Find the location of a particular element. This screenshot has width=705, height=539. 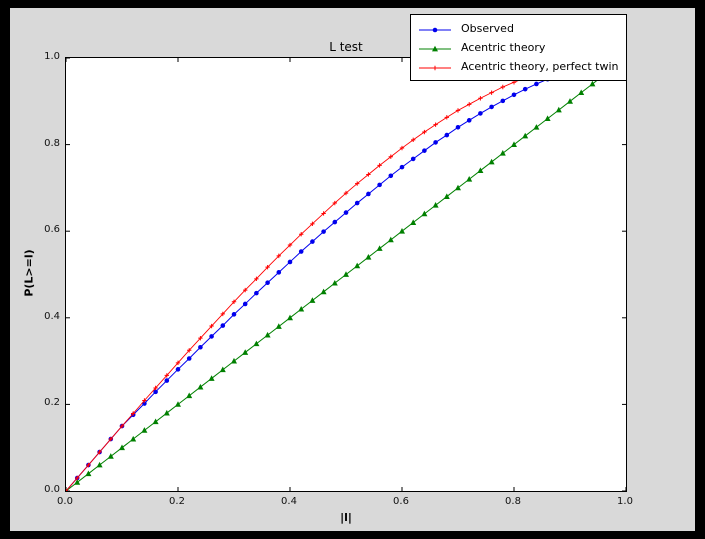

legend-item-acentric-theory: Acentric theory is located at coordinates (517, 47).